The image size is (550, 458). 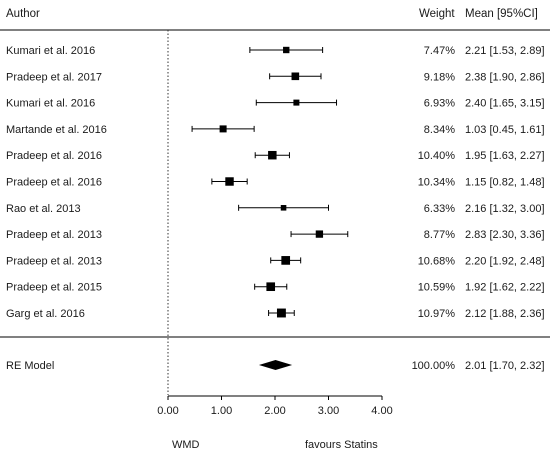 I want to click on study-ci: 2.21 [1.53, 2.89], so click(x=505, y=51).